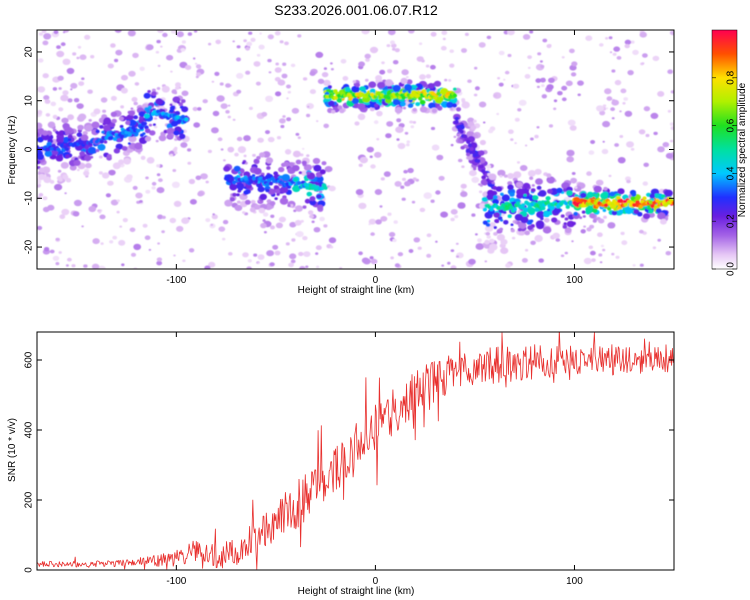 This screenshot has width=750, height=600. What do you see at coordinates (376, 280) in the screenshot?
I see `spectrogram-xtick-label: 0` at bounding box center [376, 280].